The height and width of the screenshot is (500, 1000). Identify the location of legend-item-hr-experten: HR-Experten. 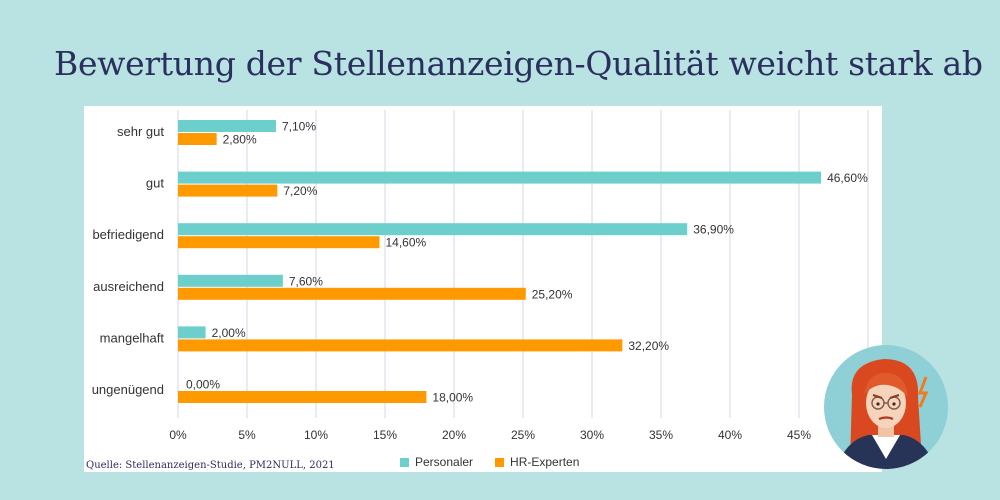
(537, 462).